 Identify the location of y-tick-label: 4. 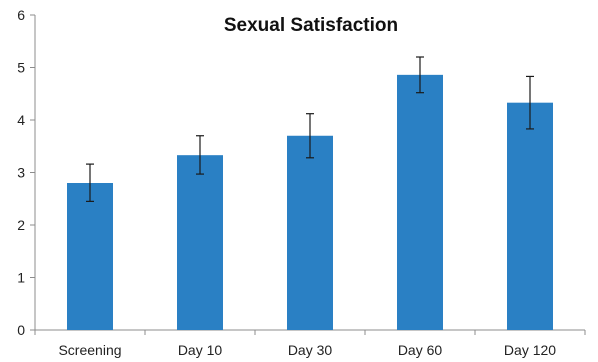
(21, 120).